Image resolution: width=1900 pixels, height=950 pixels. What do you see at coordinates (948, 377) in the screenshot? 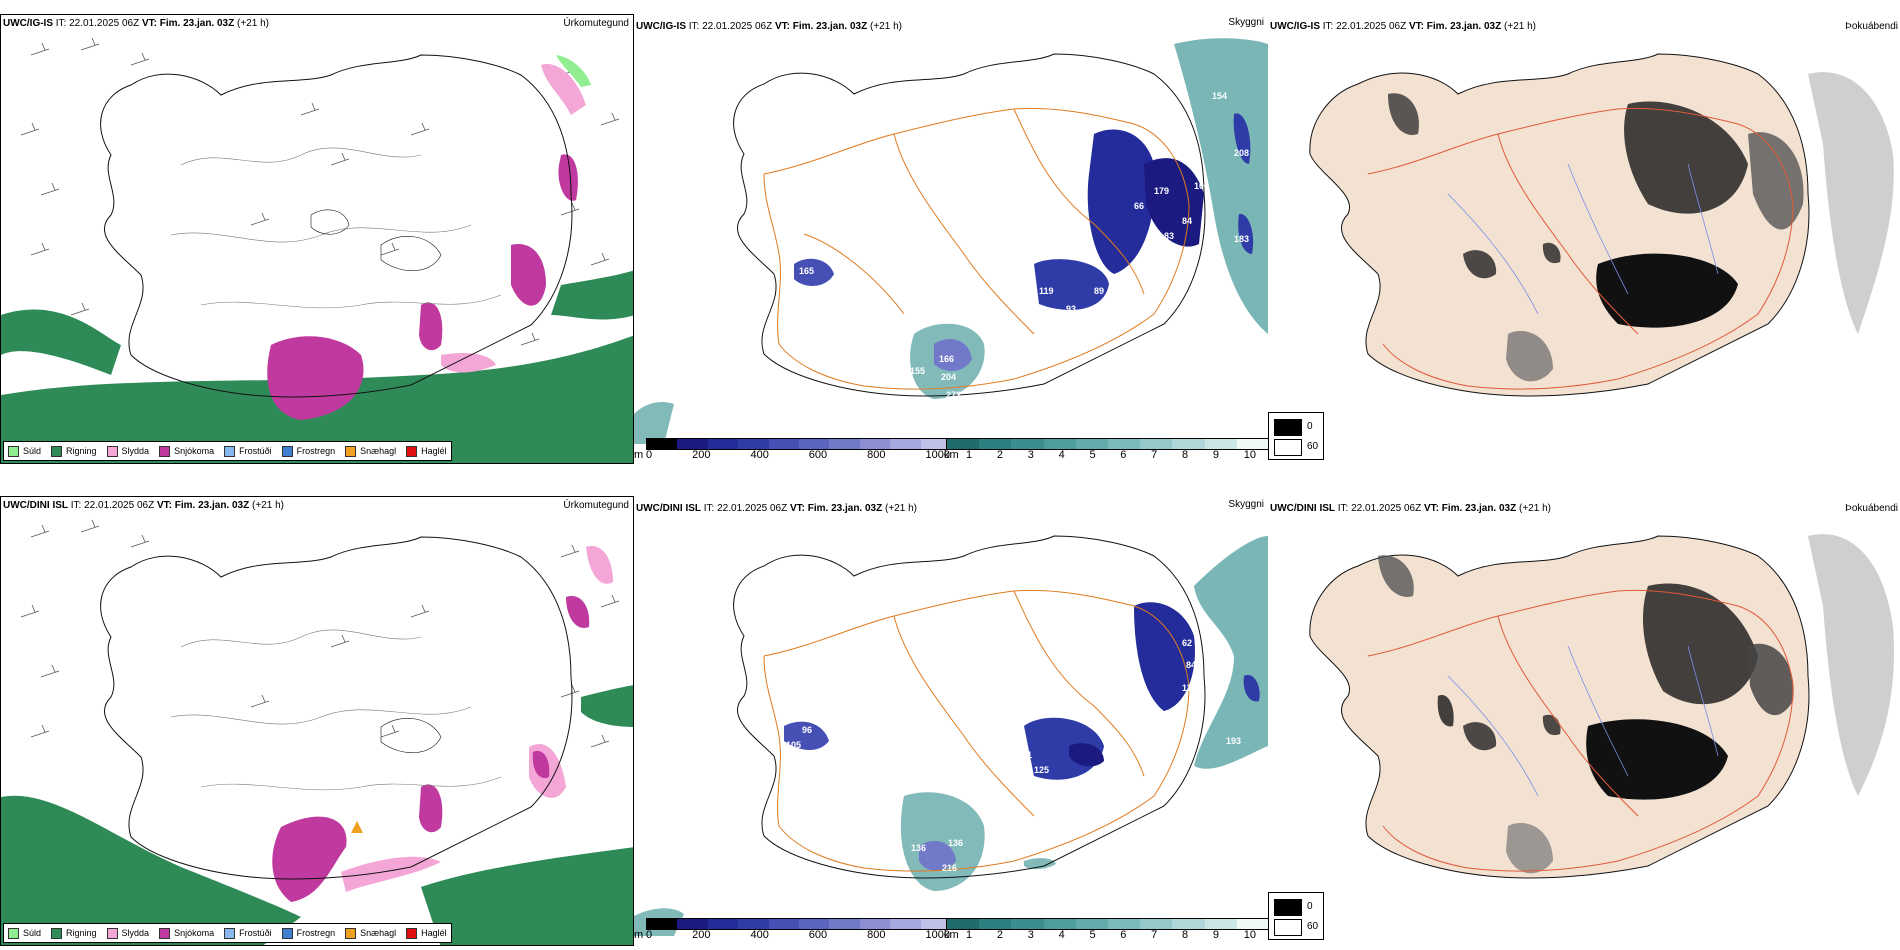
I see `cloud-label: 204` at bounding box center [948, 377].